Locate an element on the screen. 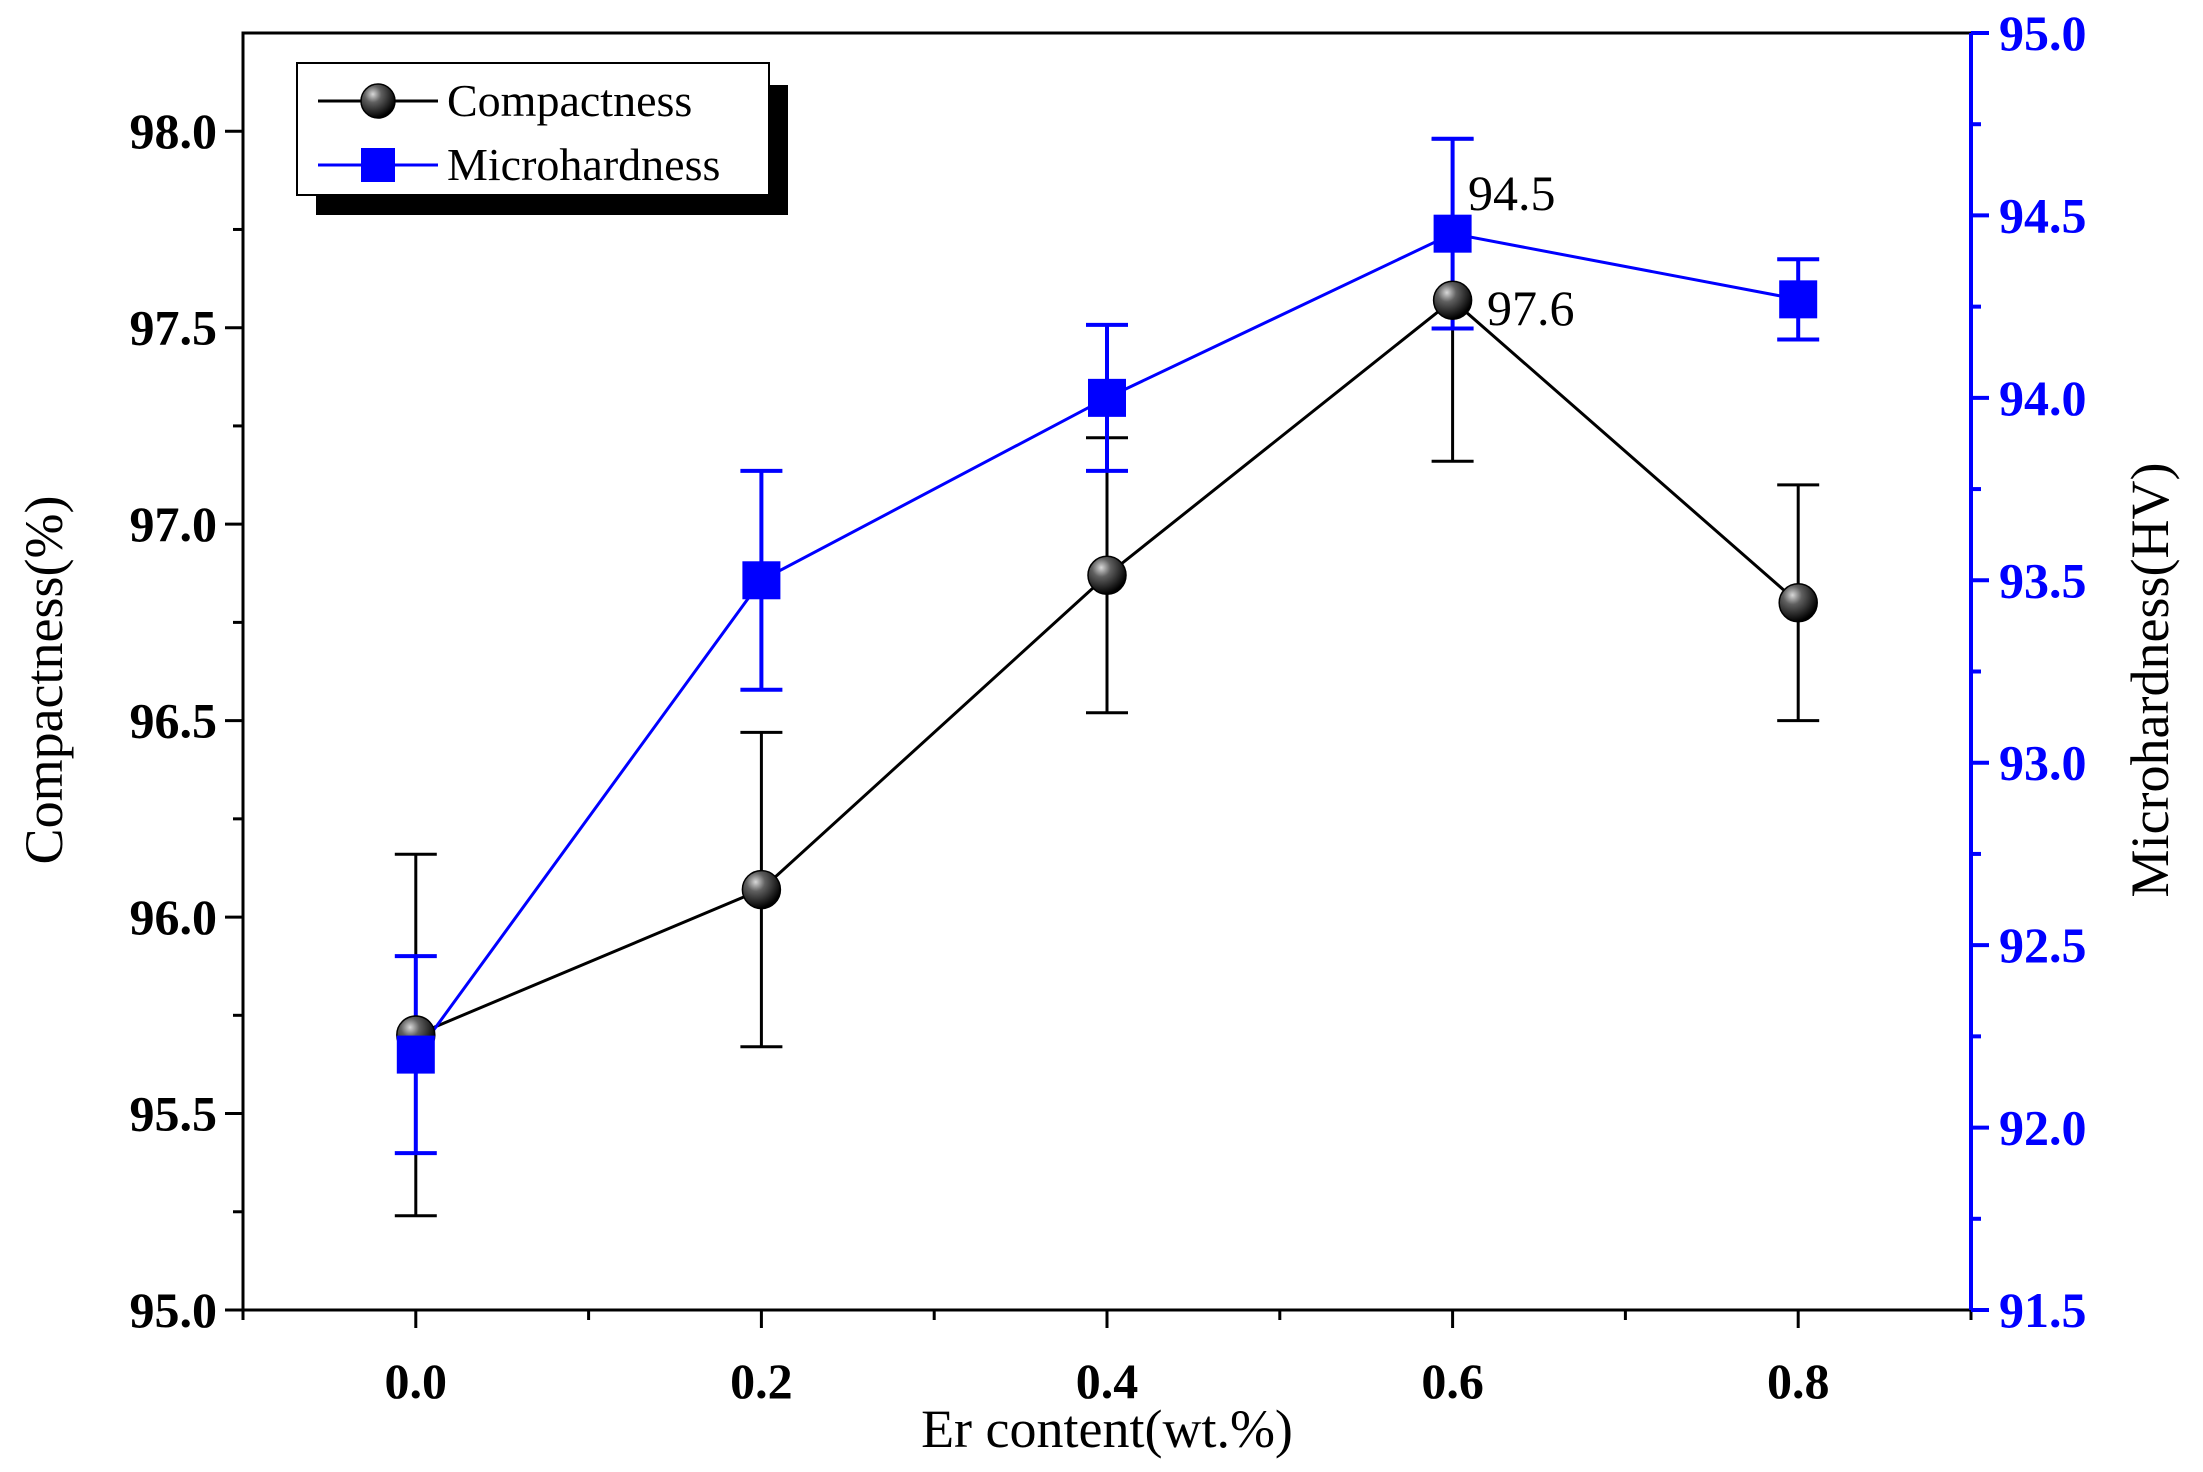 This screenshot has height=1472, width=2203. x-tick-label: 0.8 is located at coordinates (1798, 1381).